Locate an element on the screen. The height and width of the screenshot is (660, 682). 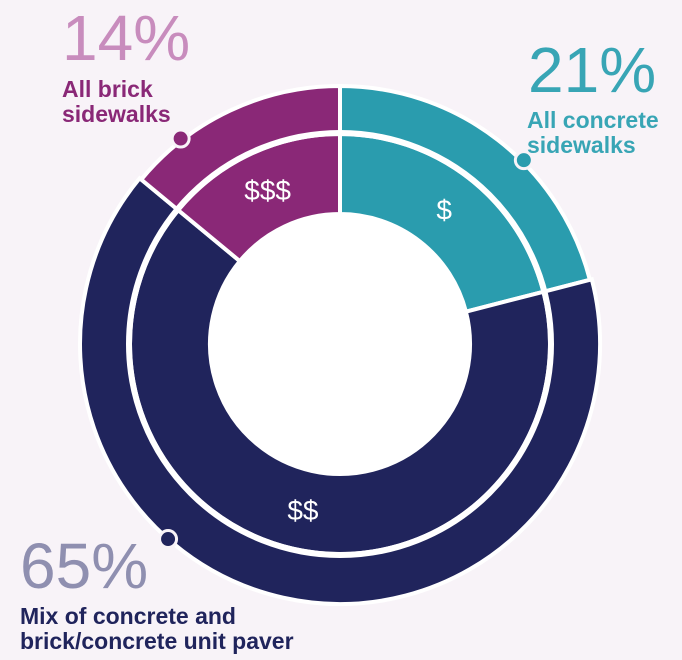
label-concrete-line1: All concrete is located at coordinates (593, 120).